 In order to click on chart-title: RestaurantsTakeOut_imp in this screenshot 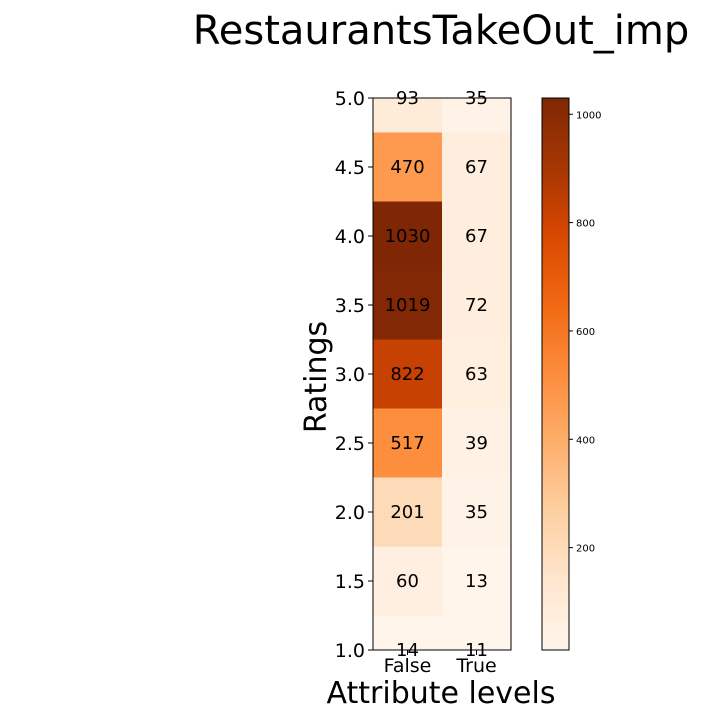, I will do `click(441, 31)`.